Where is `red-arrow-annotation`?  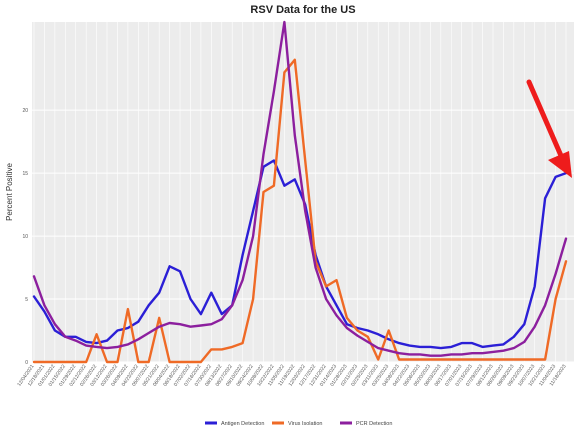
red-arrow-annotation is located at coordinates (549, 128).